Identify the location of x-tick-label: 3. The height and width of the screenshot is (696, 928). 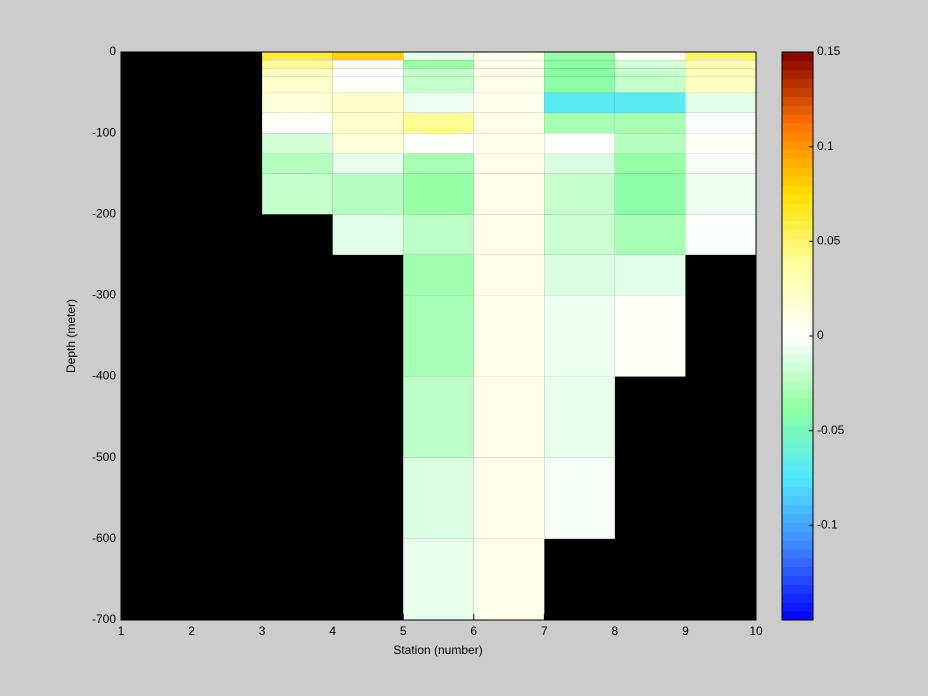
(262, 631).